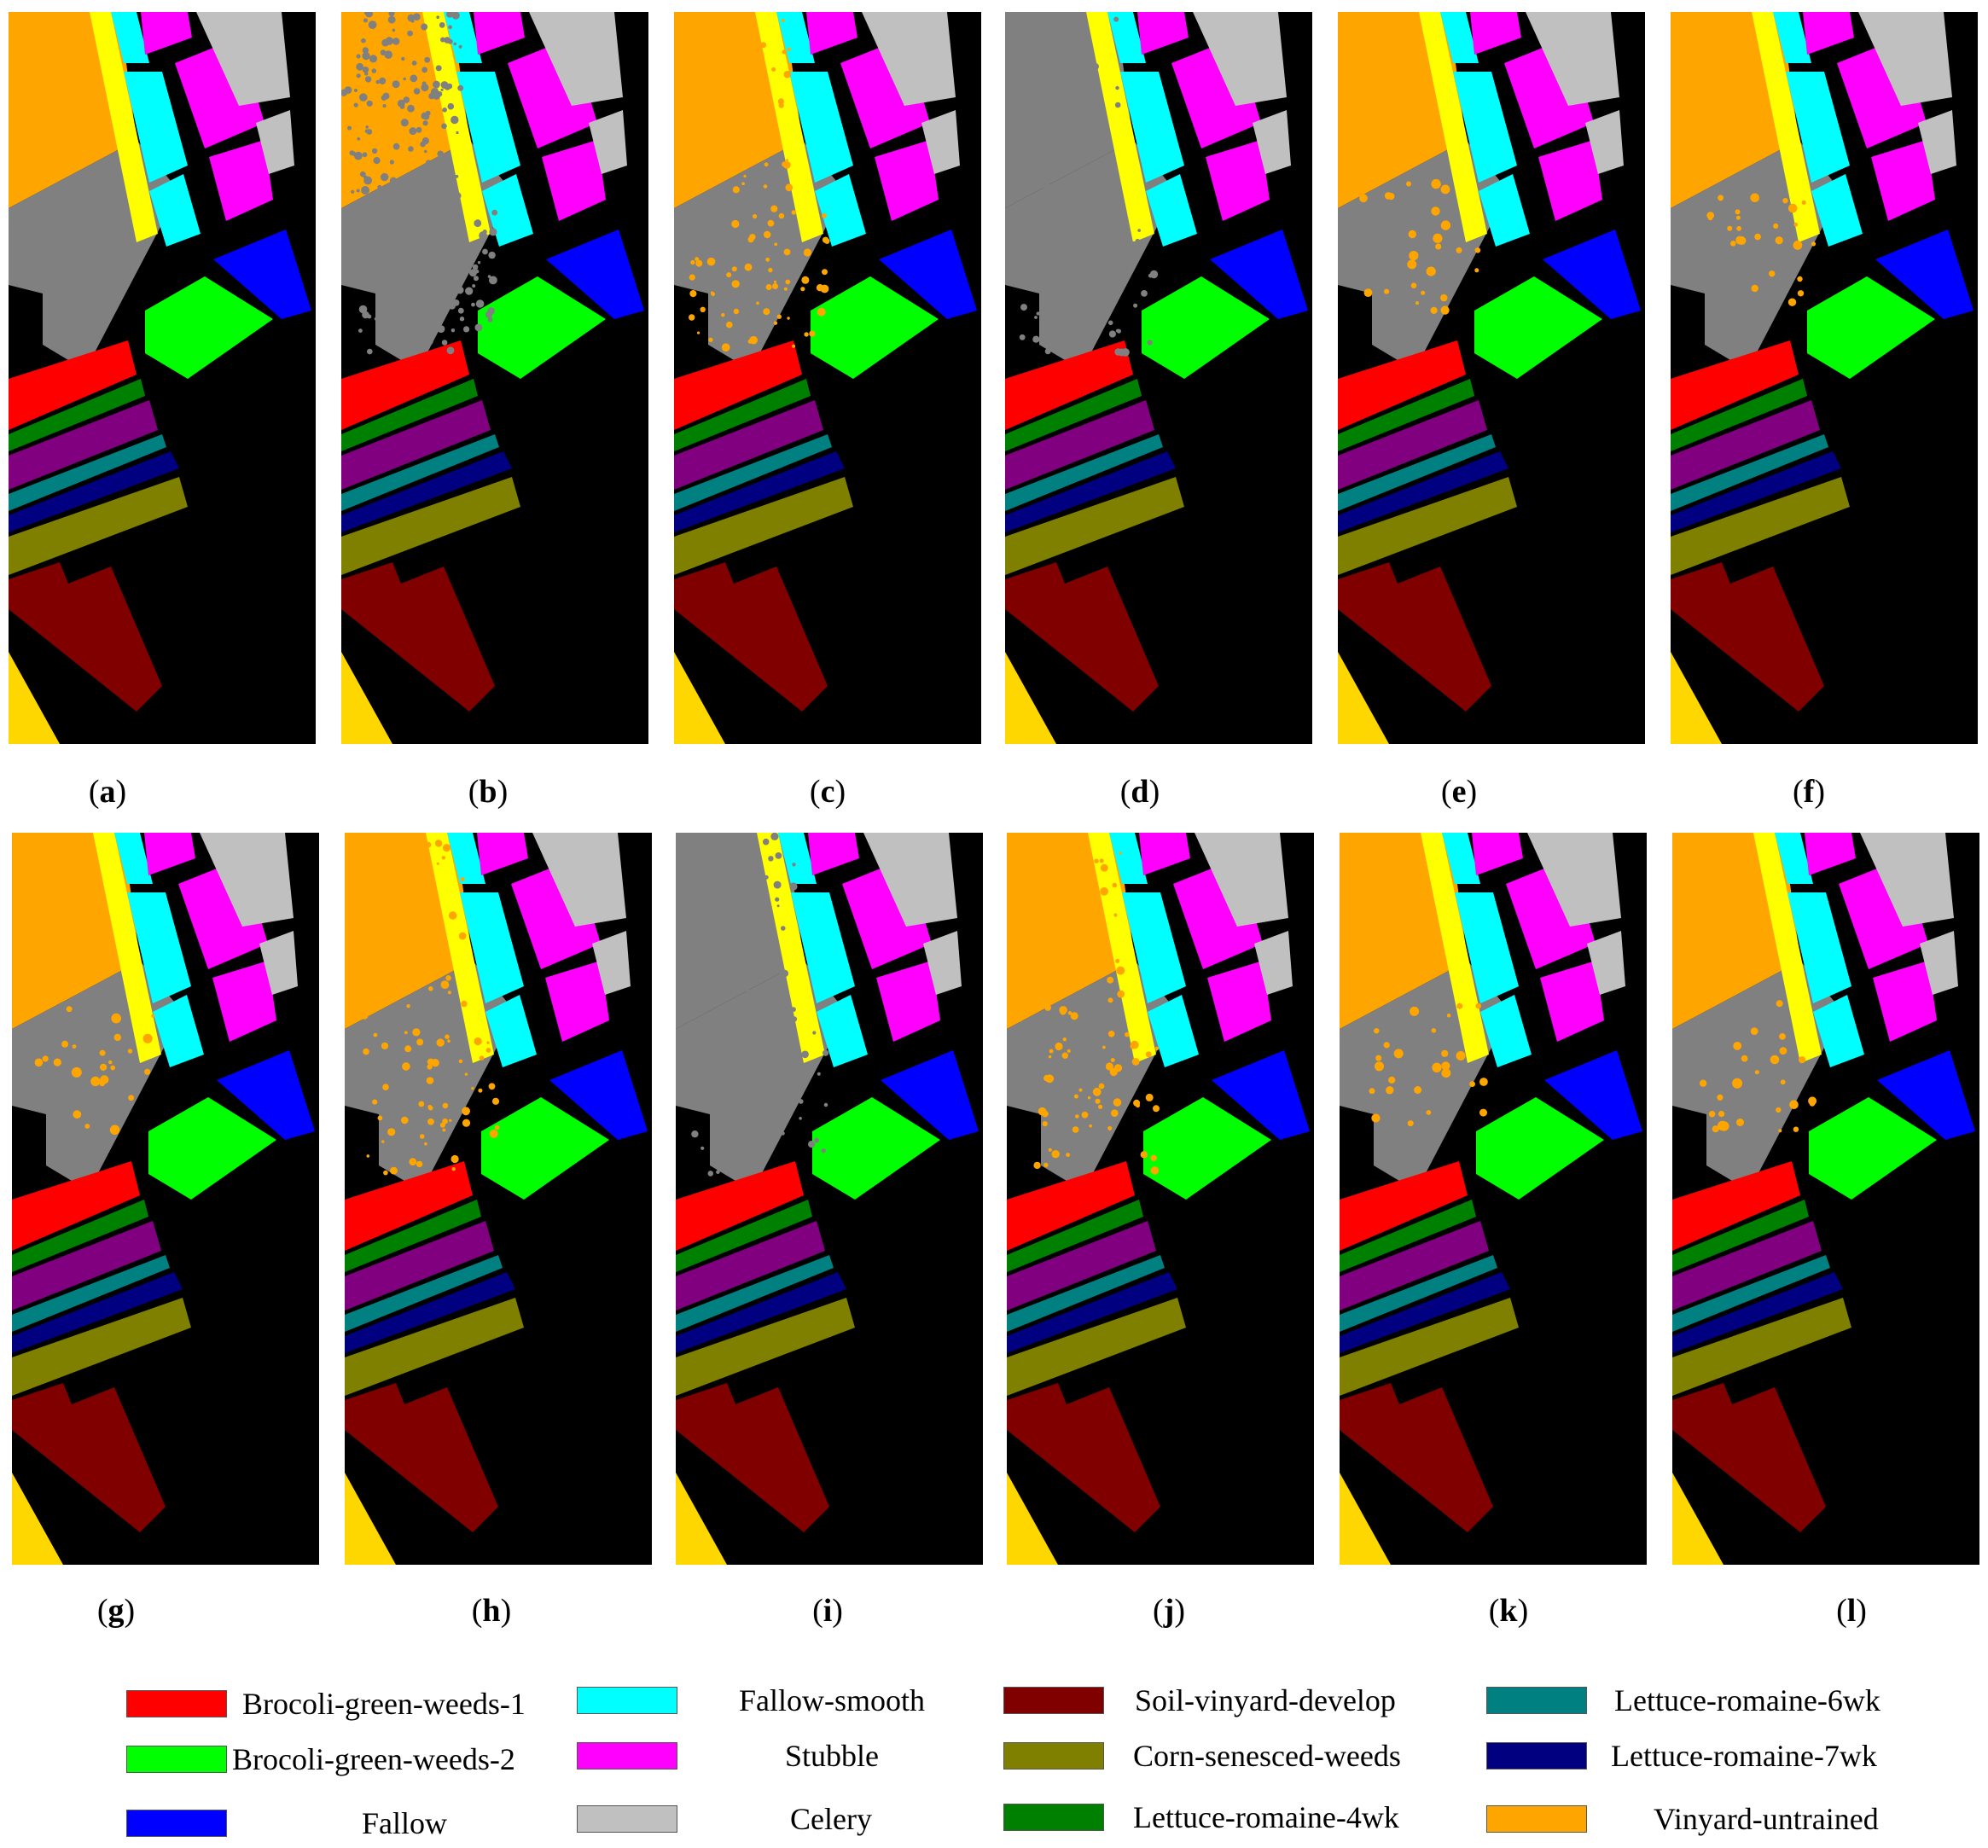  I want to click on classification-map-i, so click(829, 1199).